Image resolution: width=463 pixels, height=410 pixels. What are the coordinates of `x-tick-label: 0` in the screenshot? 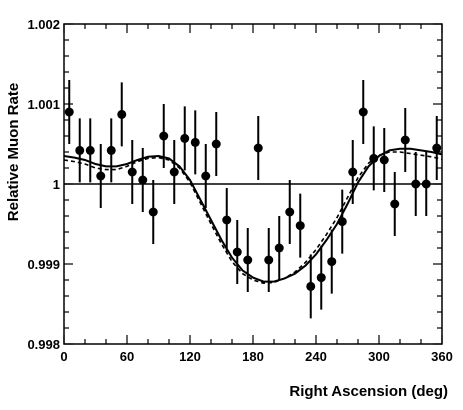 It's located at (63, 356).